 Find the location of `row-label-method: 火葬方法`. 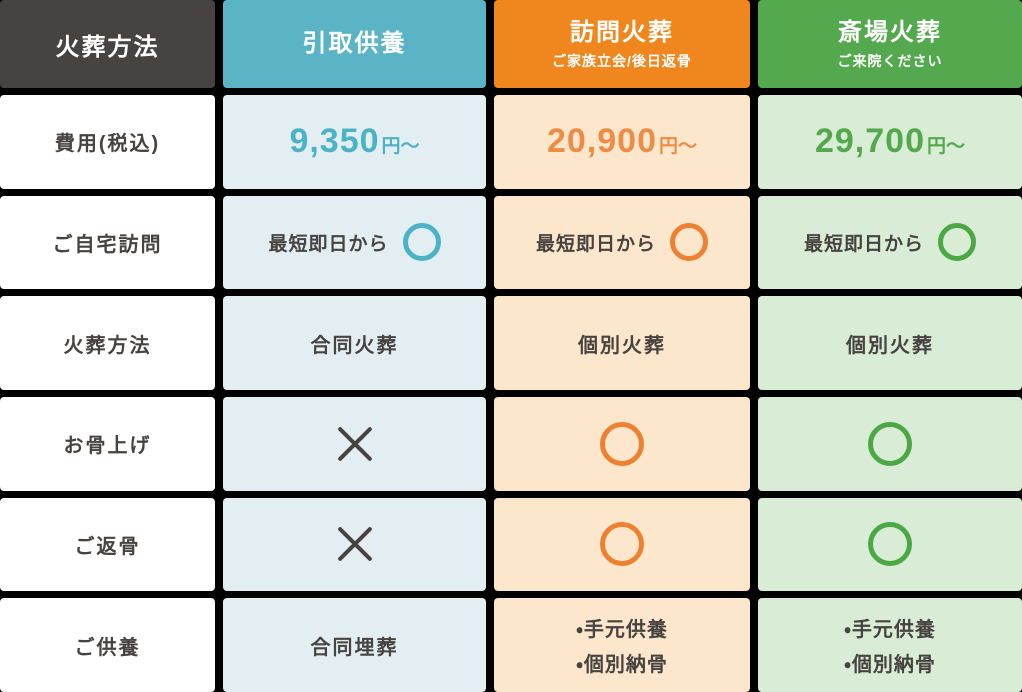

row-label-method: 火葬方法 is located at coordinates (107, 343).